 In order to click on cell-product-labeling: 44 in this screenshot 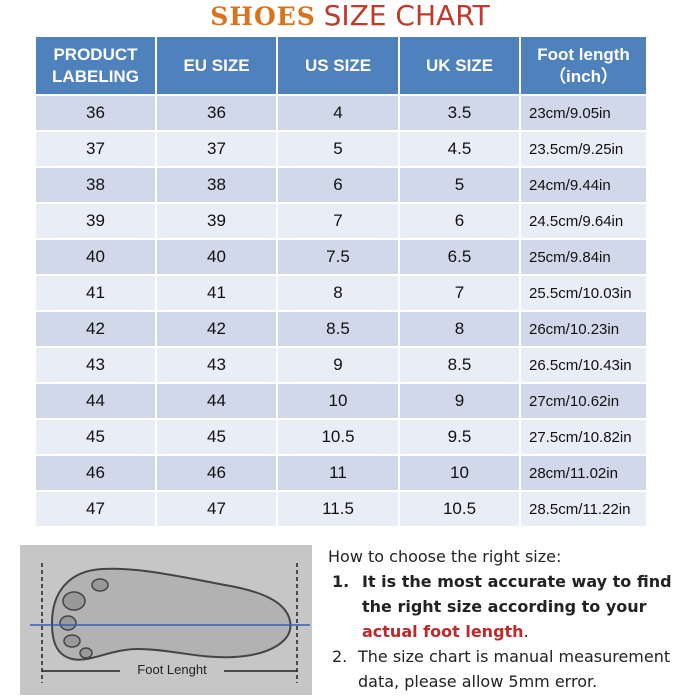, I will do `click(95, 401)`.